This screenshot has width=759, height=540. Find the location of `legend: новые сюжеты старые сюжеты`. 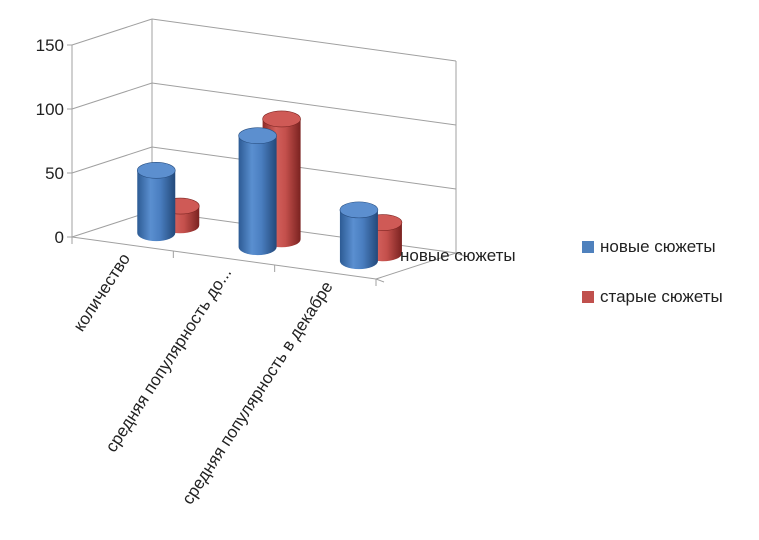

legend: новые сюжеты старые сюжеты is located at coordinates (669, 286).